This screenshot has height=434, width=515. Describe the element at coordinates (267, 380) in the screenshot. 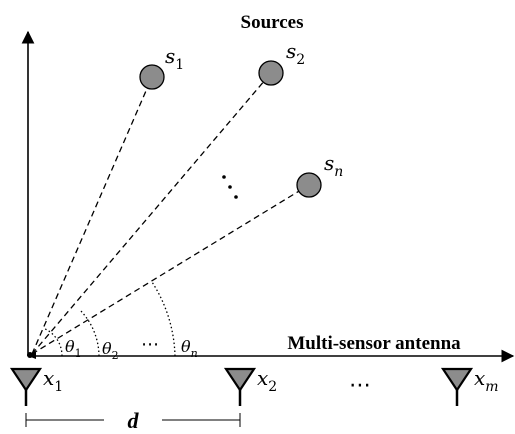

I see `sensor-2-label: x2` at that location.